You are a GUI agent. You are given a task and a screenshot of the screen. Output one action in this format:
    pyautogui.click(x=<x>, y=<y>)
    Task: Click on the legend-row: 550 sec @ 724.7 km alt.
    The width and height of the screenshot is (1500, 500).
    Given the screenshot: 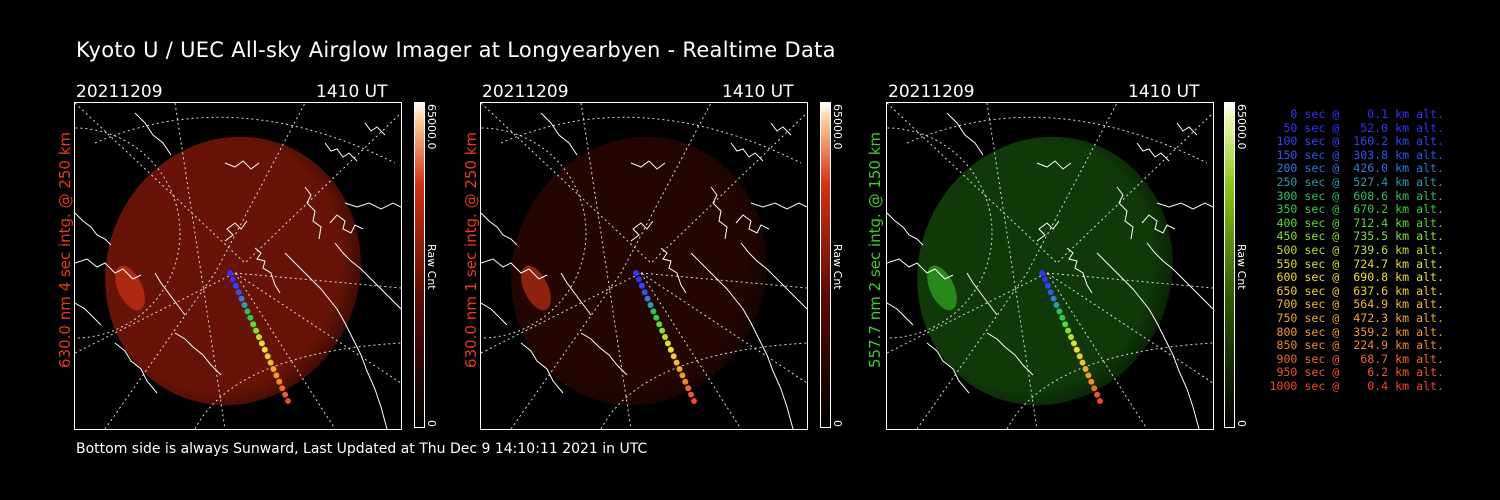 What is the action you would take?
    pyautogui.click(x=1356, y=263)
    